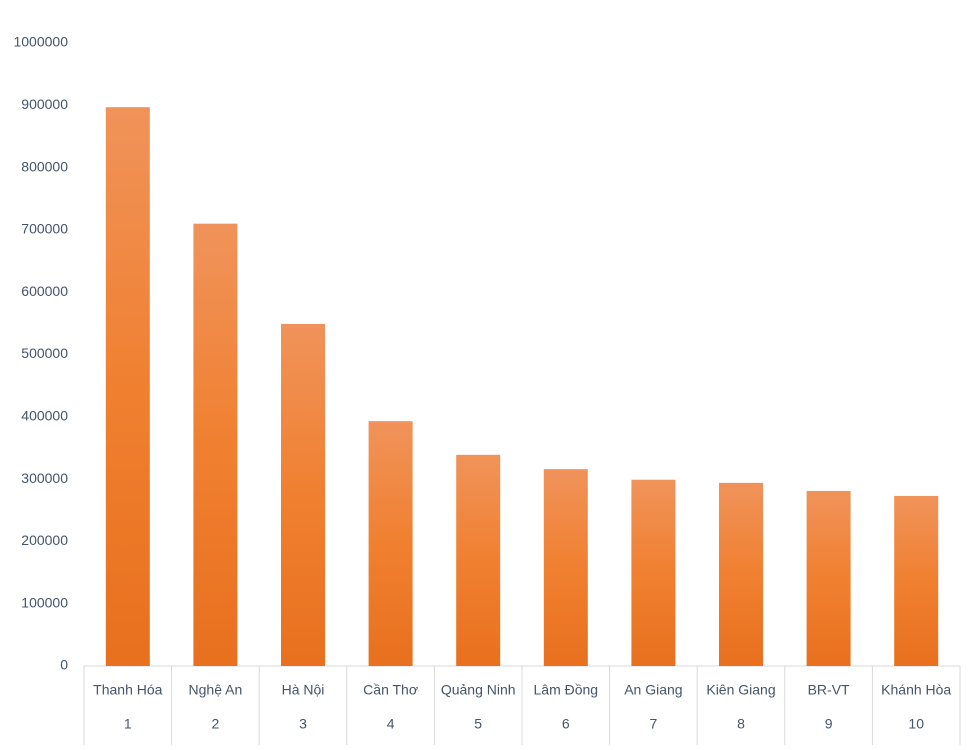  What do you see at coordinates (478, 724) in the screenshot?
I see `rank-label: 5` at bounding box center [478, 724].